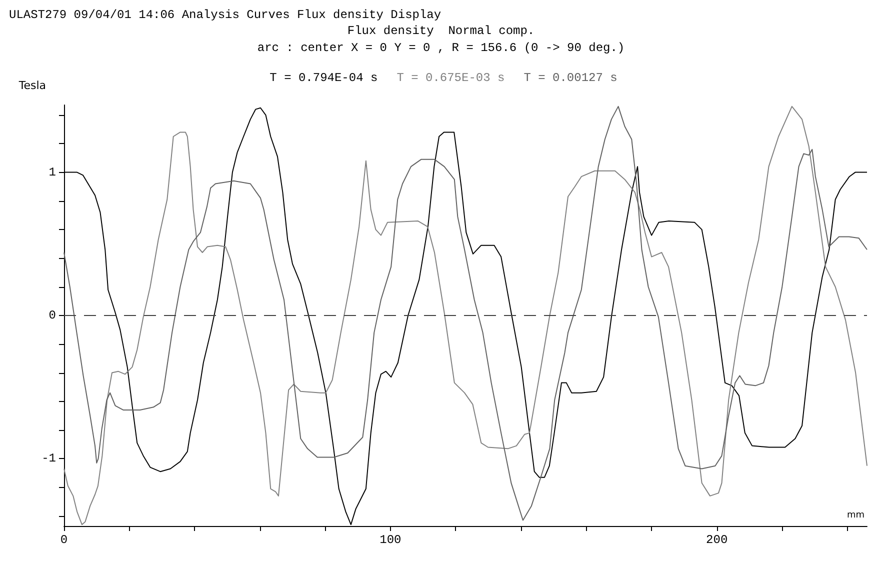 The width and height of the screenshot is (882, 563). Describe the element at coordinates (324, 78) in the screenshot. I see `text: T = 0.794E-04 s` at that location.